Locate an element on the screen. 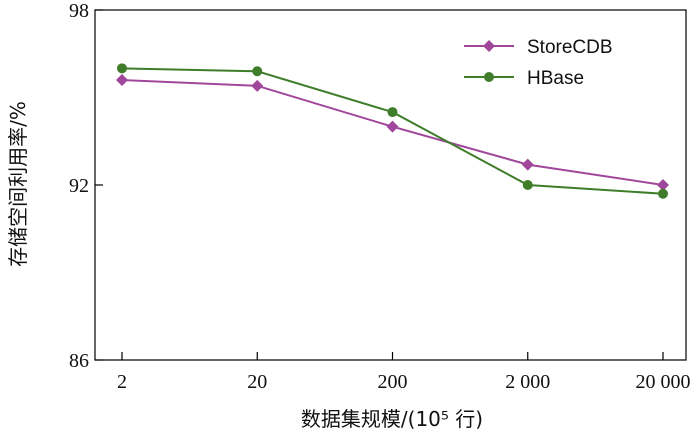 The height and width of the screenshot is (436, 700). legend-storecdb-marker is located at coordinates (489, 46).